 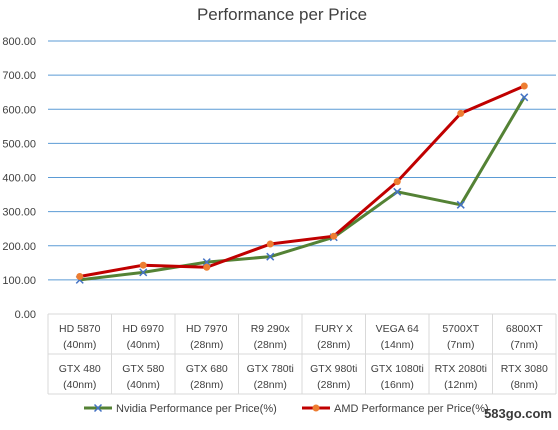 I want to click on x-tick-label: RTX 2080ti, so click(x=461, y=369).